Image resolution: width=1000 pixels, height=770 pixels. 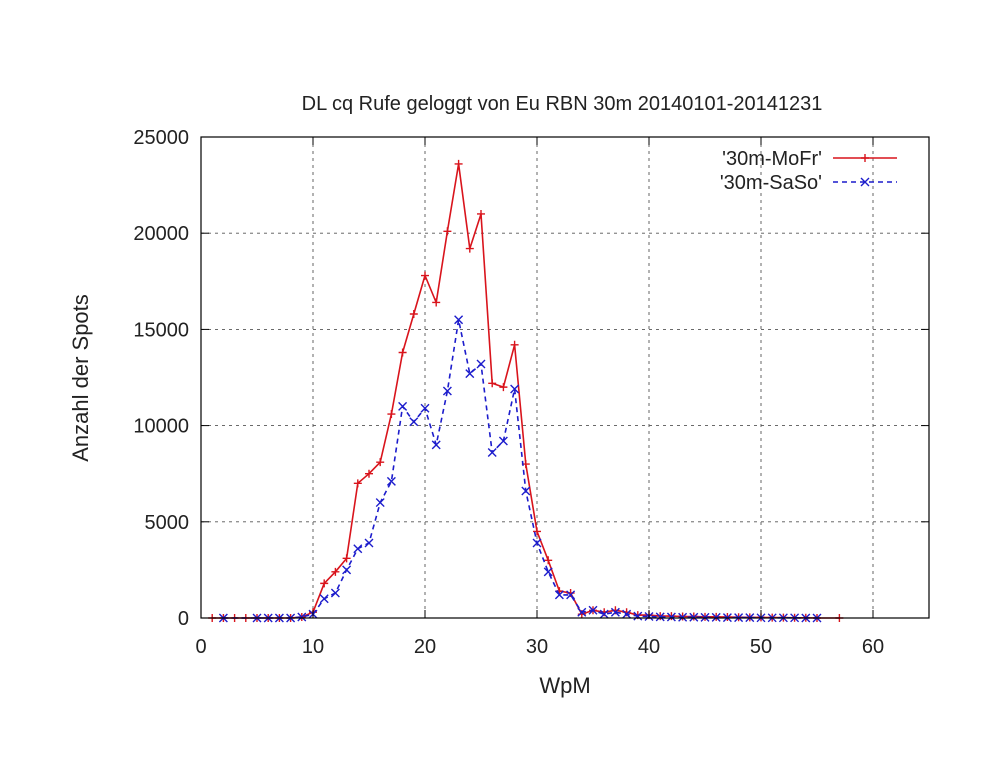 What do you see at coordinates (183, 619) in the screenshot?
I see `y-tick-label: 0` at bounding box center [183, 619].